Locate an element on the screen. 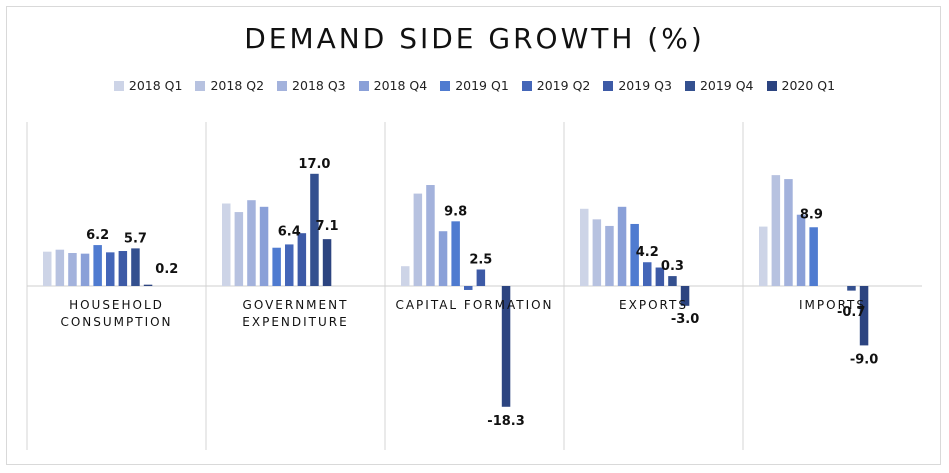 Image resolution: width=949 pixels, height=473 pixels. category-label: IMPORTS is located at coordinates (832, 305).